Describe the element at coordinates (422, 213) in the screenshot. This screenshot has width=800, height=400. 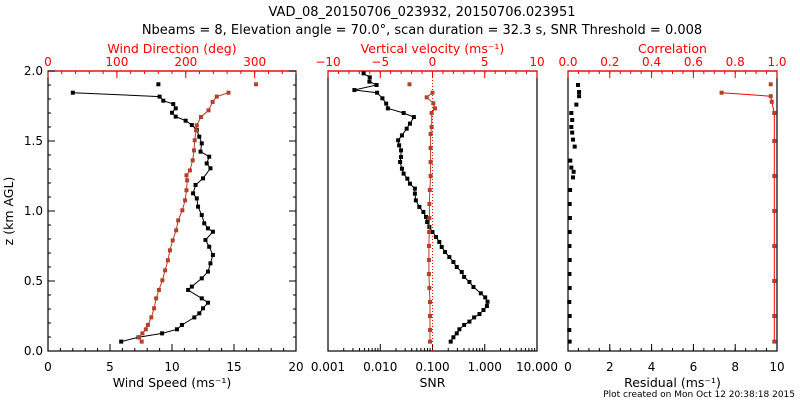
I see `series-vertical-velocity` at that location.